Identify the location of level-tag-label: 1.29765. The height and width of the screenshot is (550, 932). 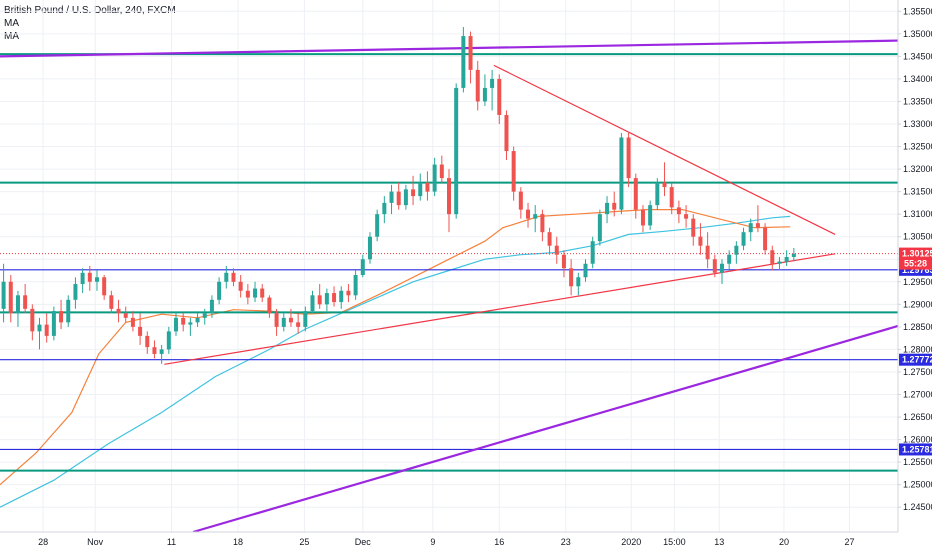
(917, 270).